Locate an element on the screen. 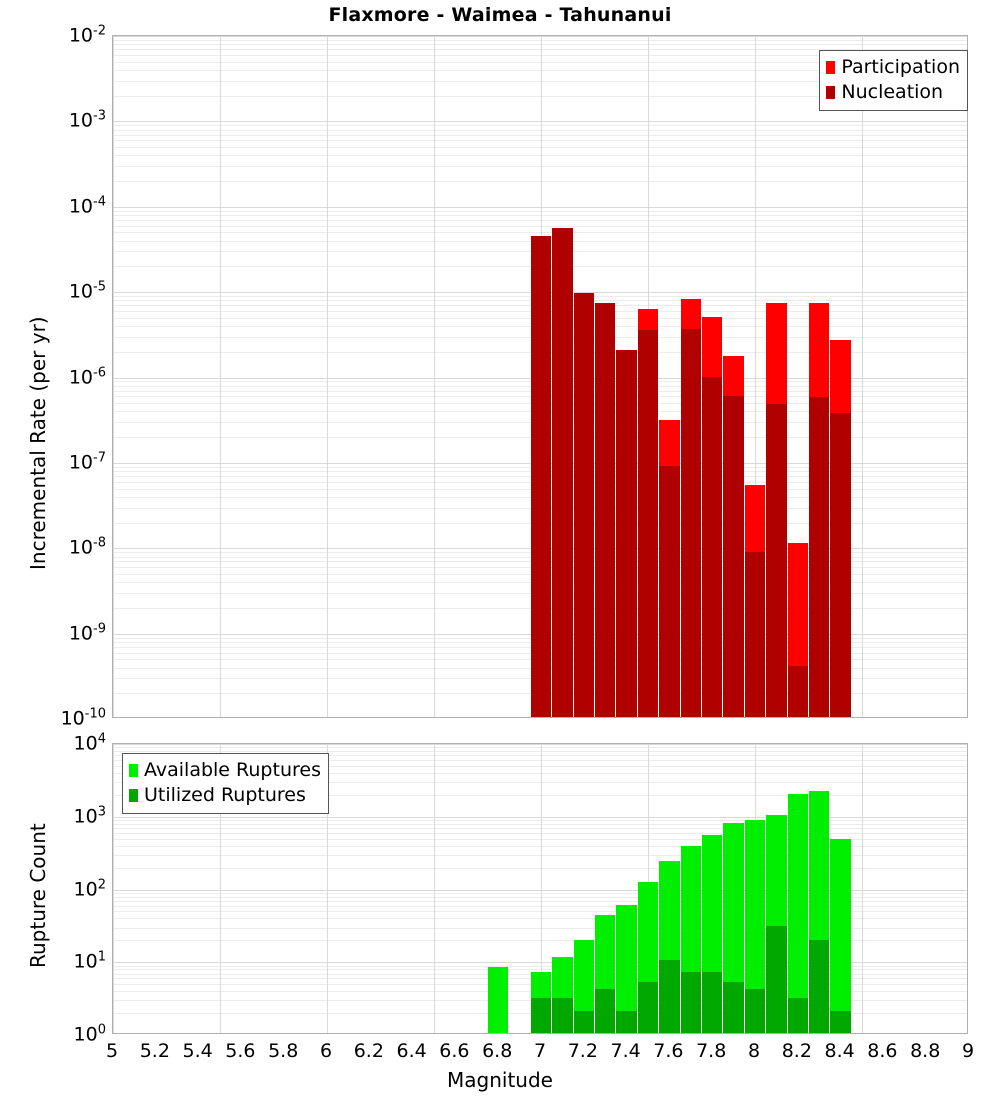 The image size is (1000, 1100). y-tick-label: 10⁻⁴ is located at coordinates (87, 206).